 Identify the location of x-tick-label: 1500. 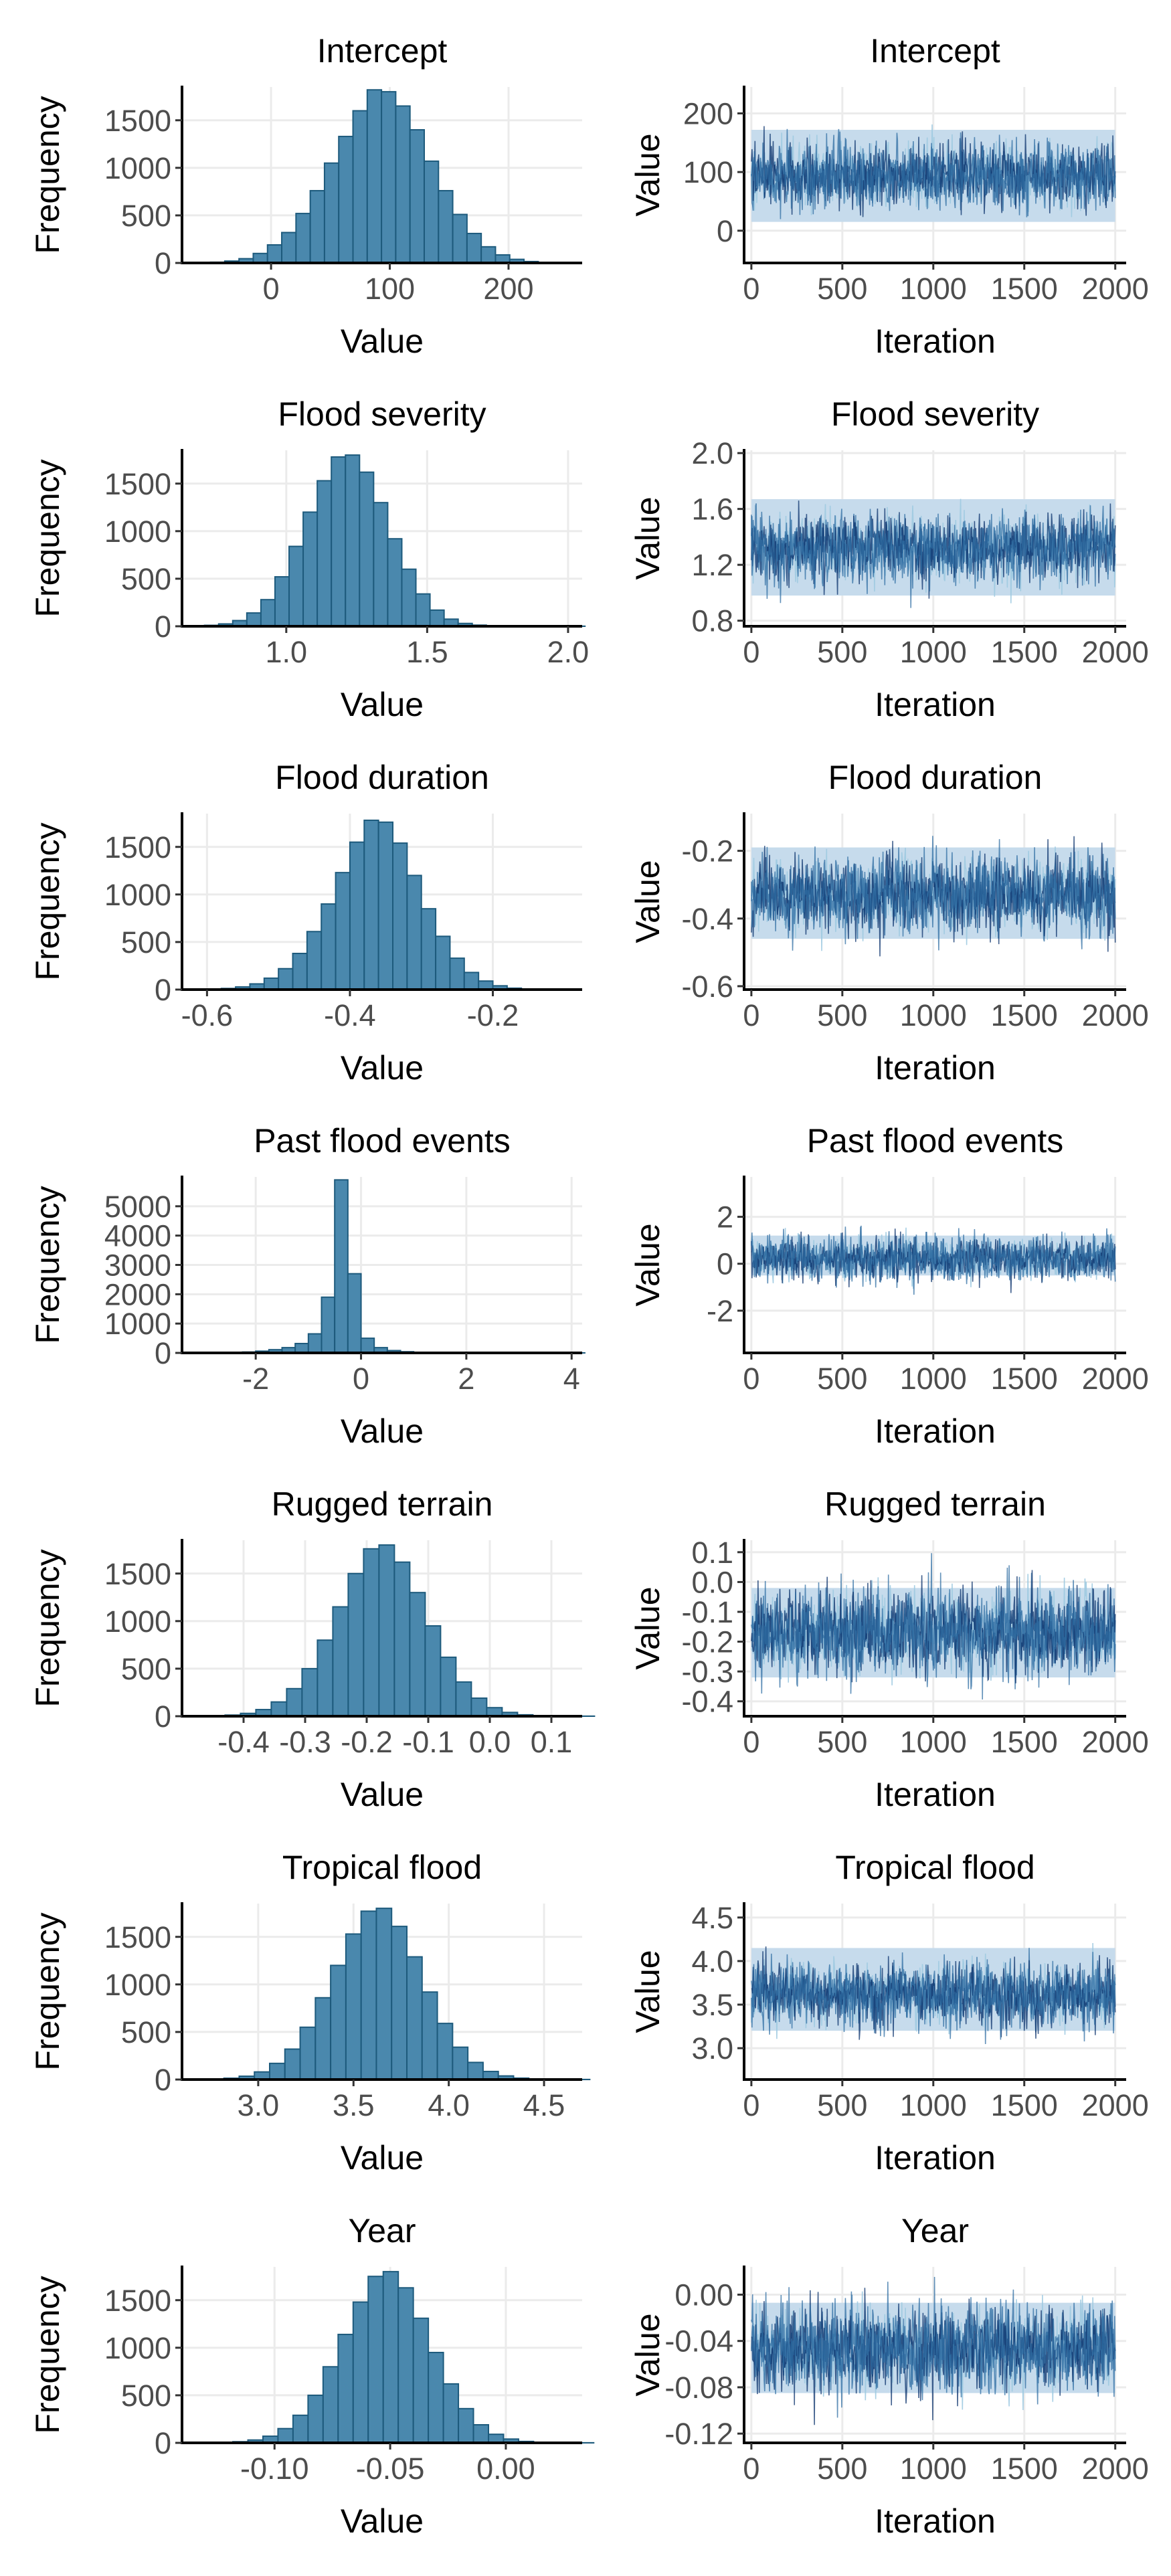
(1024, 1742).